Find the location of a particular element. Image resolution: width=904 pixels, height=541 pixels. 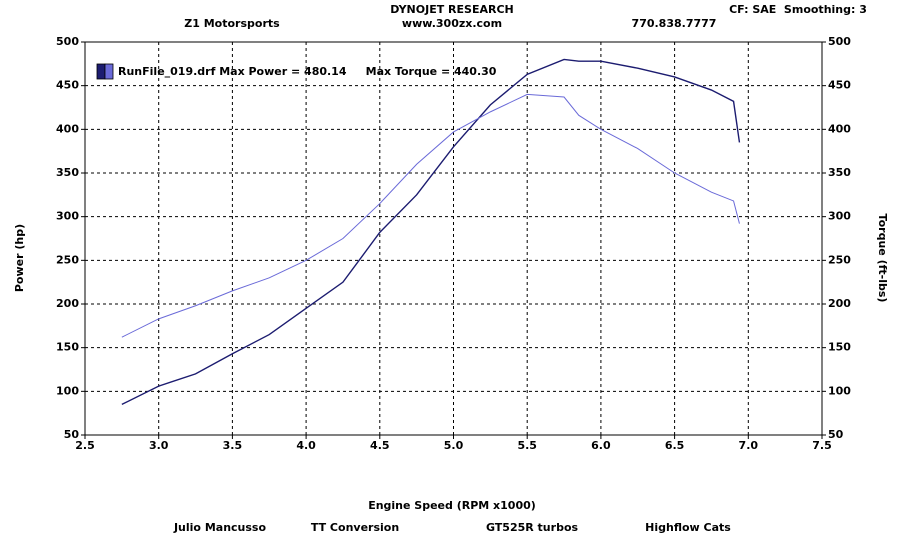

y-tick-label: 50 is located at coordinates (72, 434).